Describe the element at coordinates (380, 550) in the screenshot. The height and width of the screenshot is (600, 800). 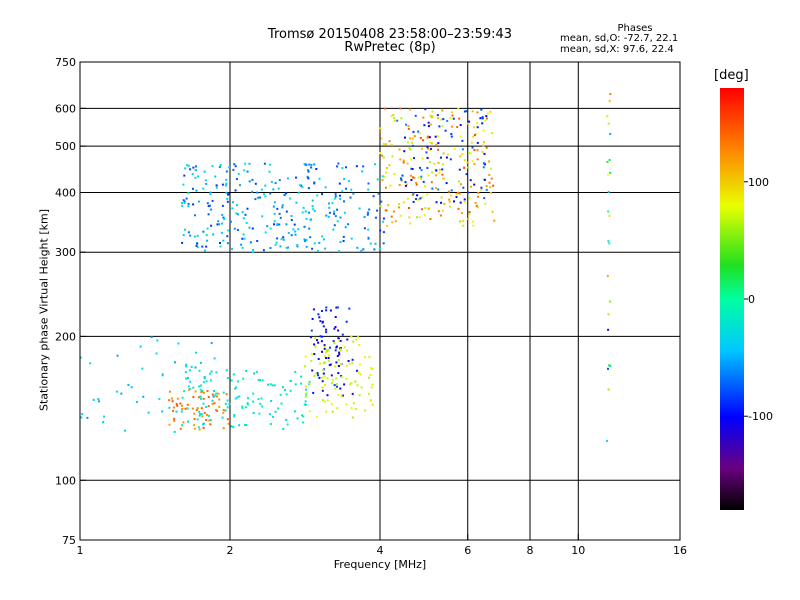
I see `x-tick-label: 4` at that location.